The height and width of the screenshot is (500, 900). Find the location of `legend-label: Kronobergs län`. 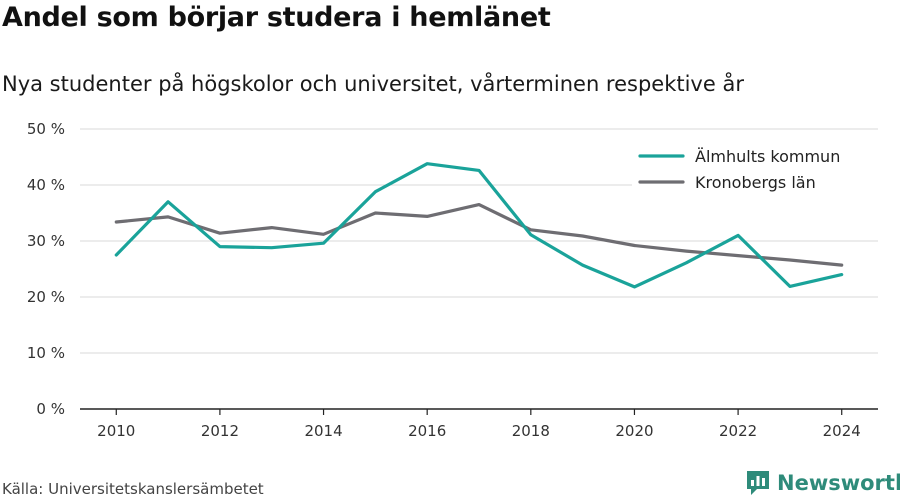

legend-label: Kronobergs län is located at coordinates (755, 182).